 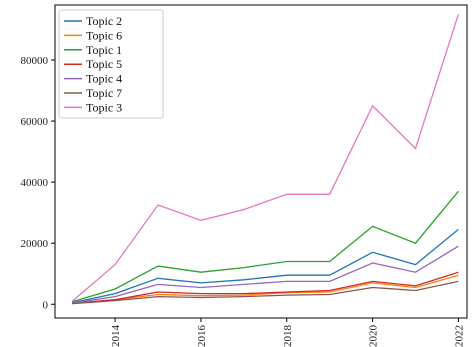 I want to click on x-axis: 2014 2016 2018 2020 2022, so click(x=287, y=332).